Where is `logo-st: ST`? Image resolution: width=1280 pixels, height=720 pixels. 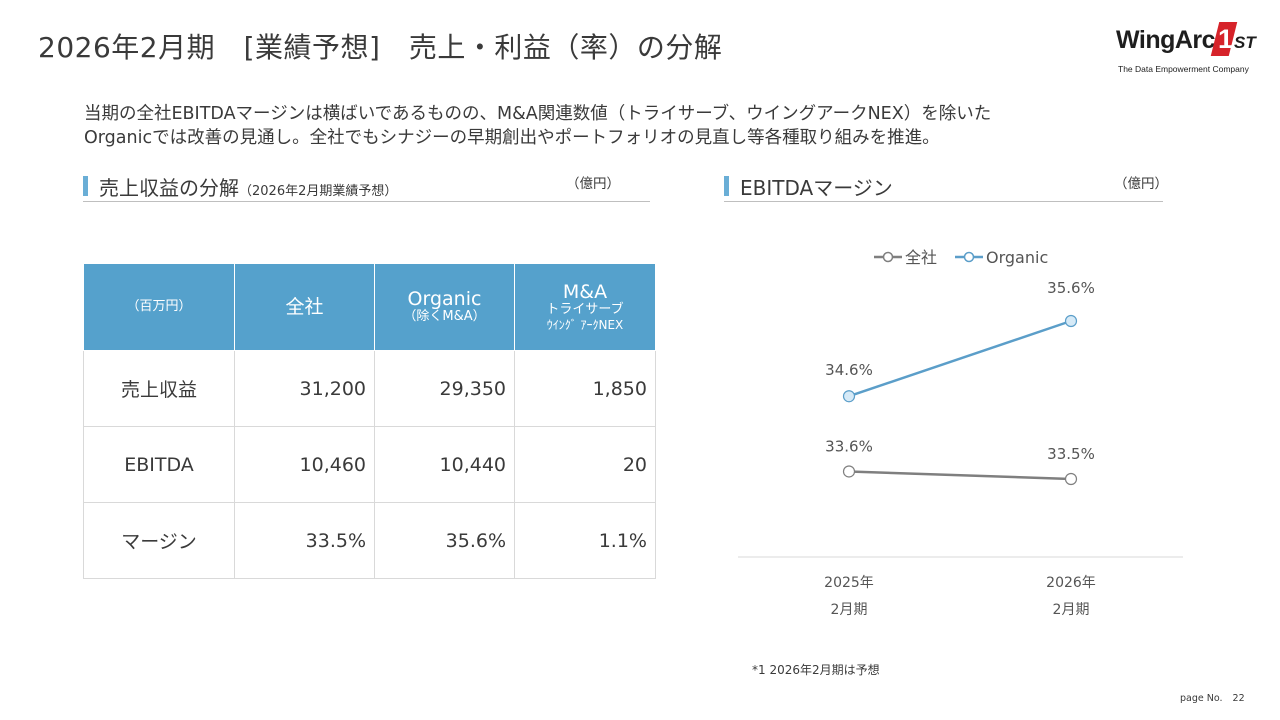
logo-st: ST is located at coordinates (1245, 42).